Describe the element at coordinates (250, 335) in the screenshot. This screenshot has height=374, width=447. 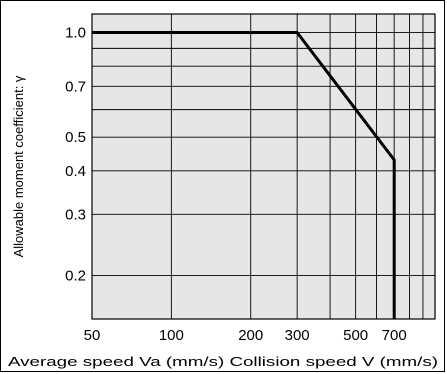
I see `x-tick-label: 200` at that location.